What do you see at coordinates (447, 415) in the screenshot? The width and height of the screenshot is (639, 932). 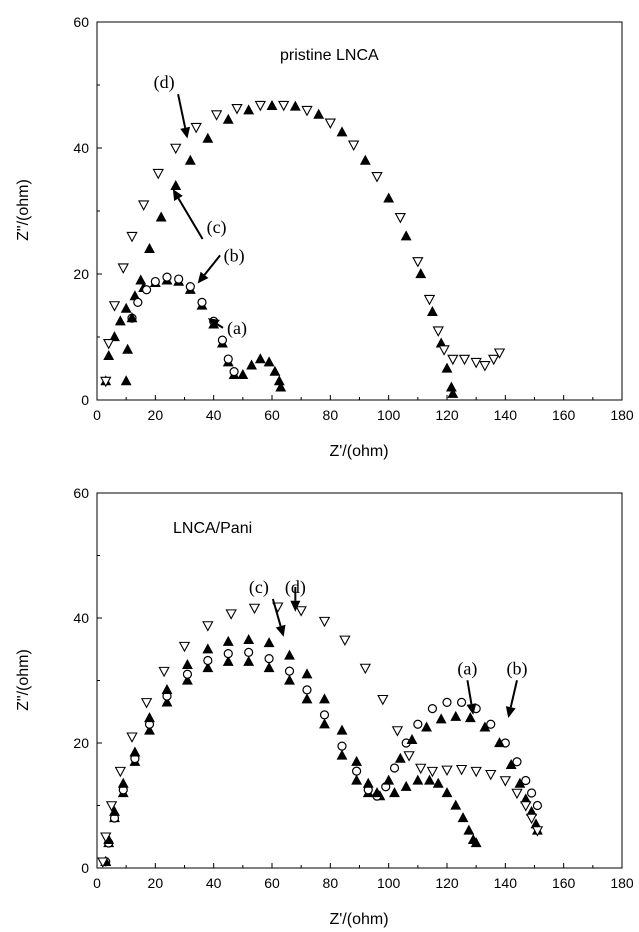 I see `x-tick-label: 120` at bounding box center [447, 415].